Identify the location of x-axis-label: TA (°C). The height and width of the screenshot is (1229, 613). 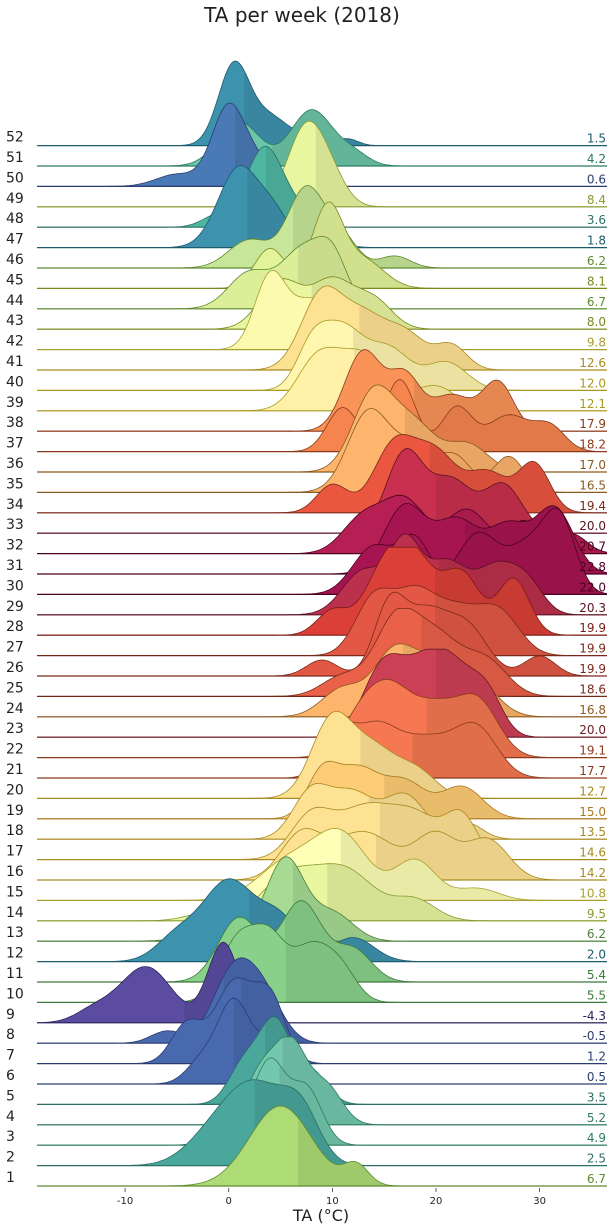
(320, 1215).